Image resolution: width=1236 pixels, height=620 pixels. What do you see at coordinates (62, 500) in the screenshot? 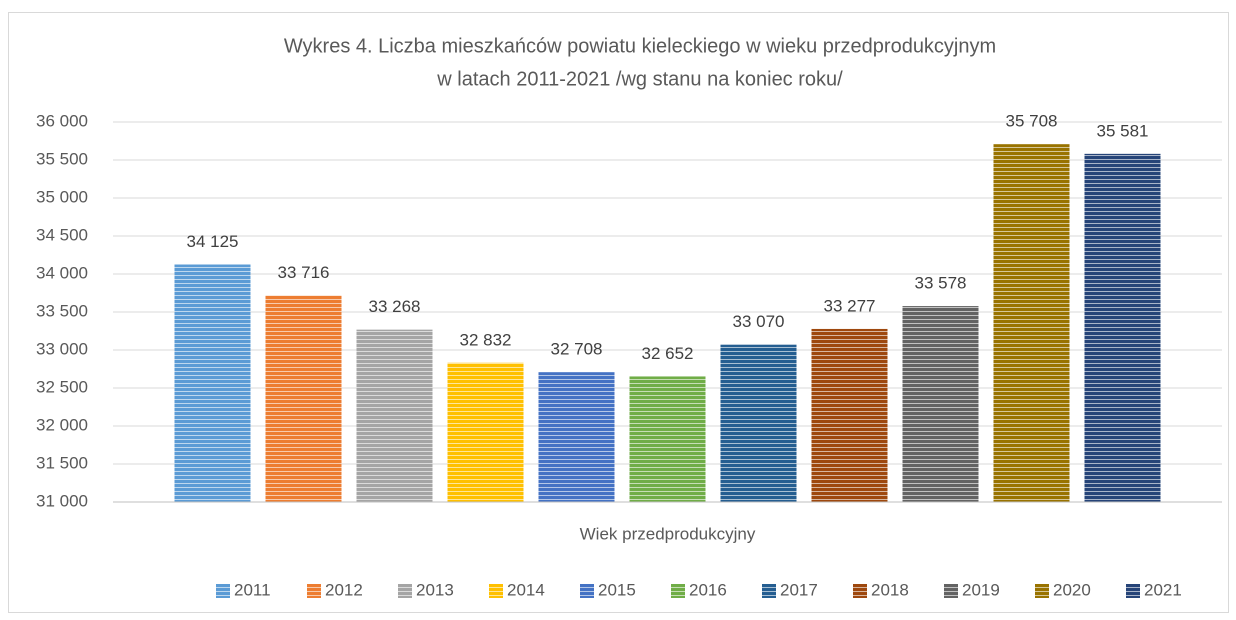
I see `y-tick-label: 31 000` at bounding box center [62, 500].